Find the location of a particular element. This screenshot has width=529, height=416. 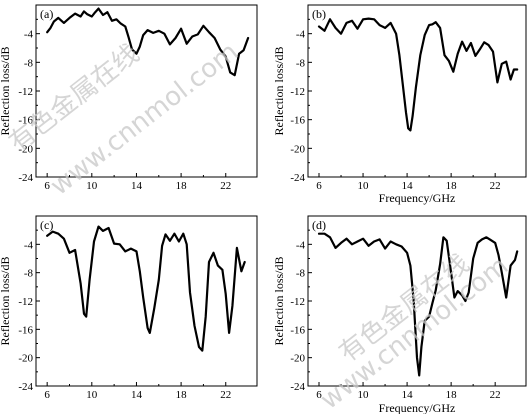

panel-label: (d) is located at coordinates (319, 225).